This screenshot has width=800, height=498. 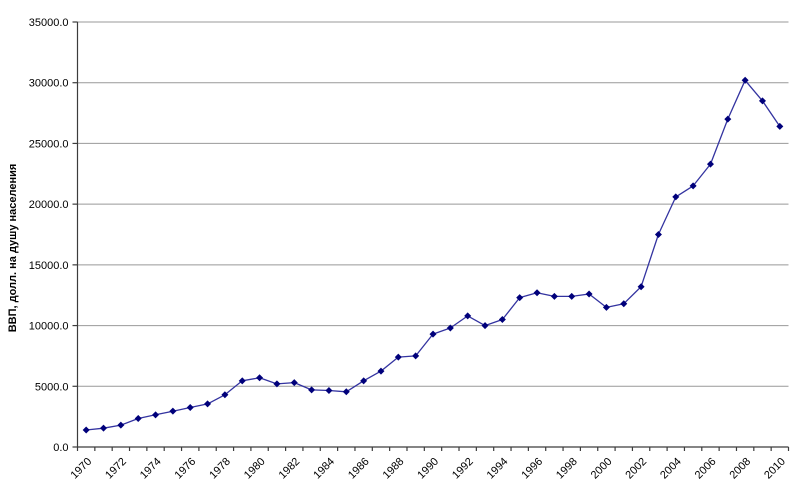 What do you see at coordinates (49, 23) in the screenshot?
I see `y-tick-label: 35000.0` at bounding box center [49, 23].